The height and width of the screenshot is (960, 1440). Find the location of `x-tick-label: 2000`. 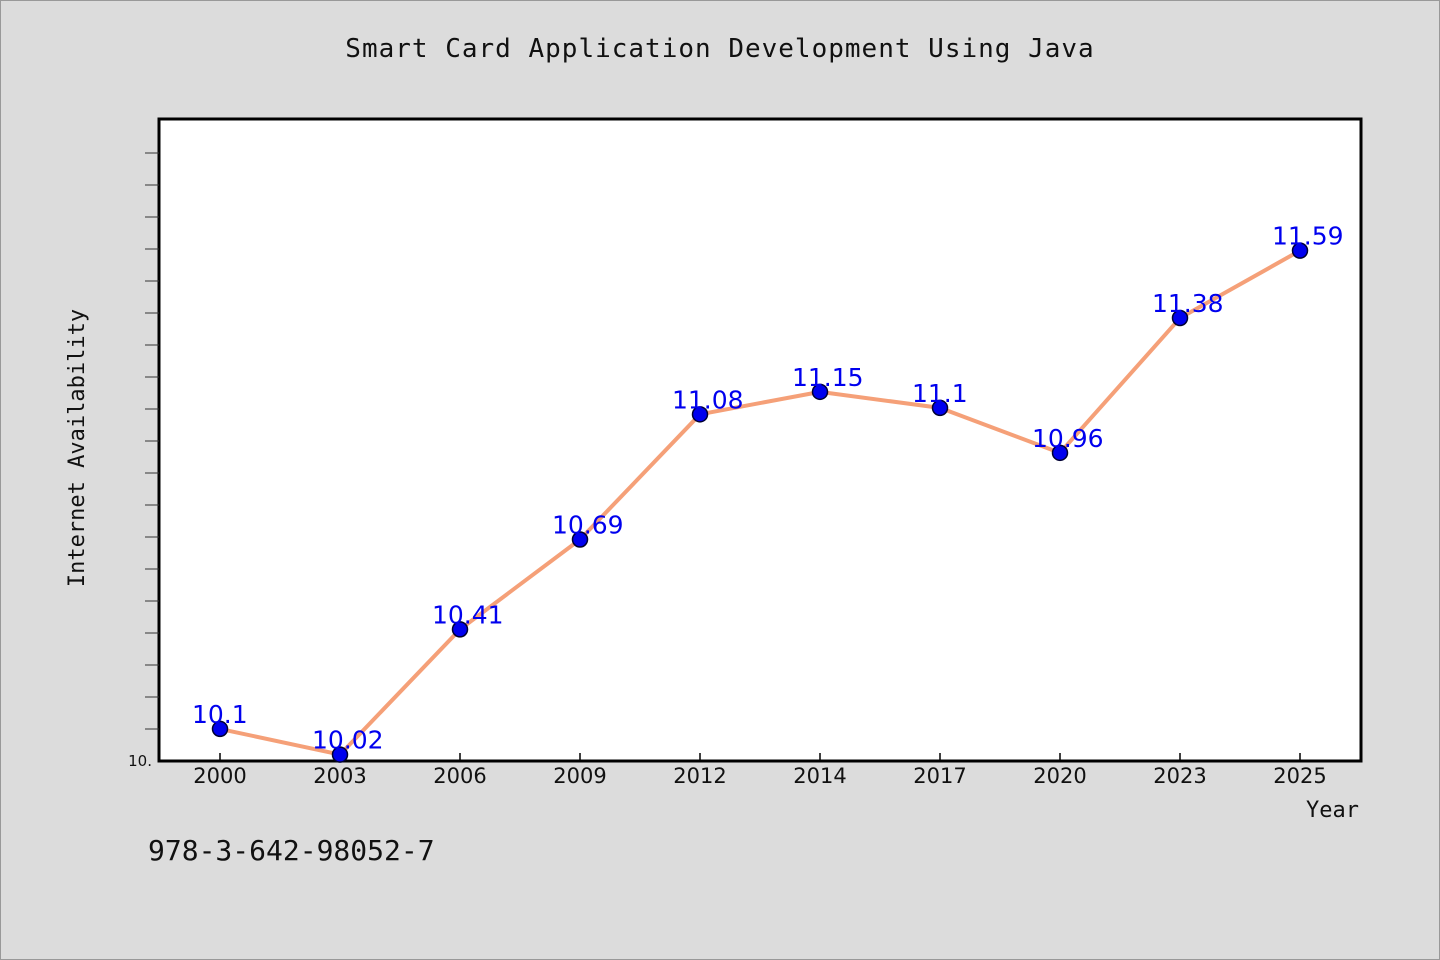

x-tick-label: 2000 is located at coordinates (219, 776).